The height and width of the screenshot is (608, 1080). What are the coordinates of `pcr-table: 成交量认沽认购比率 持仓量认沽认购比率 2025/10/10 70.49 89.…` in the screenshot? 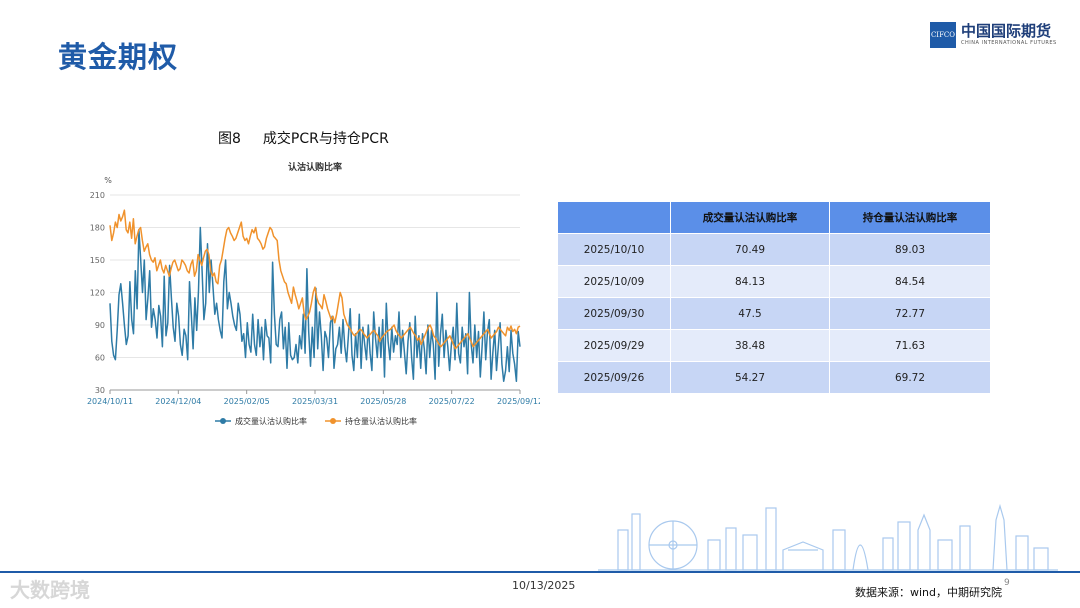 It's located at (774, 297).